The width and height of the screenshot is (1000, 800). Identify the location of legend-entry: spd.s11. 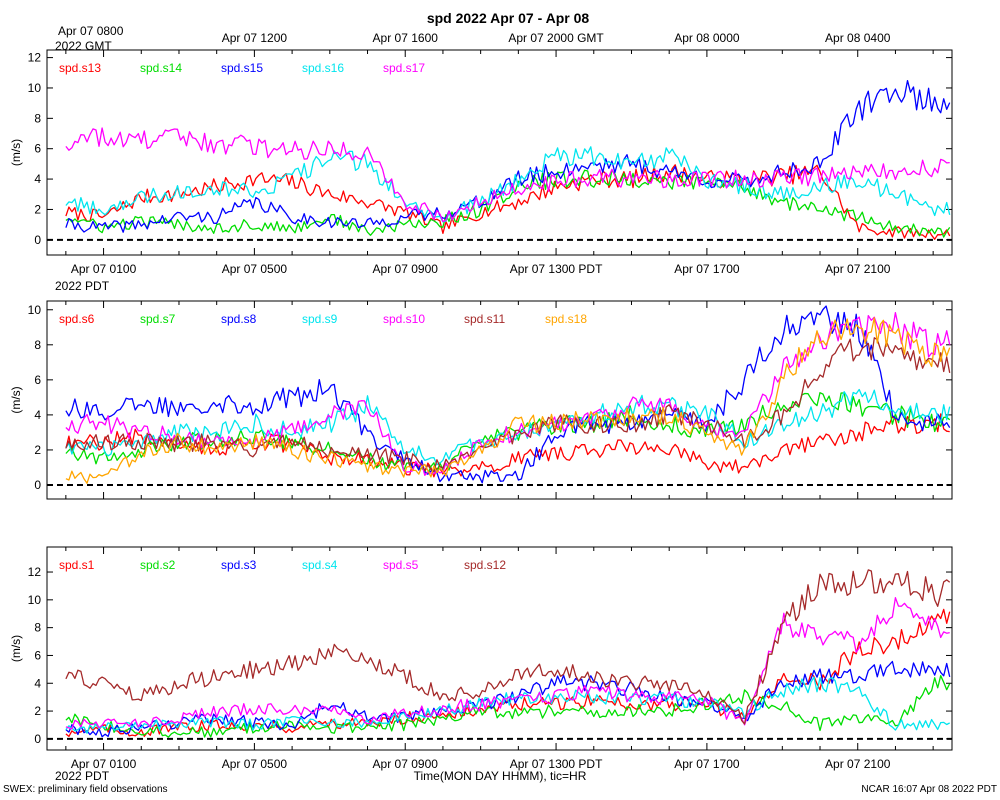
(484, 319).